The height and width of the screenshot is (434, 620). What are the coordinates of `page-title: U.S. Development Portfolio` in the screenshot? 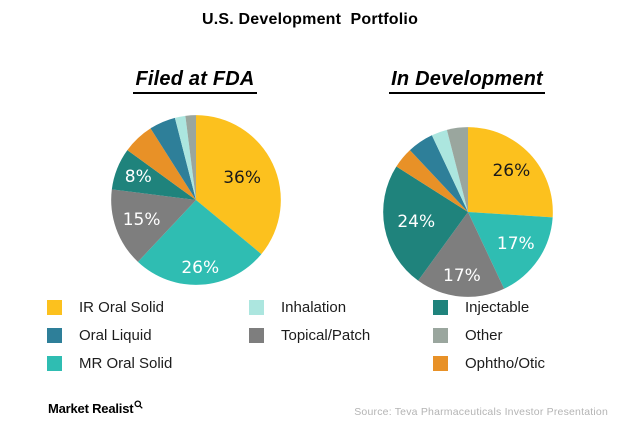 It's located at (310, 19).